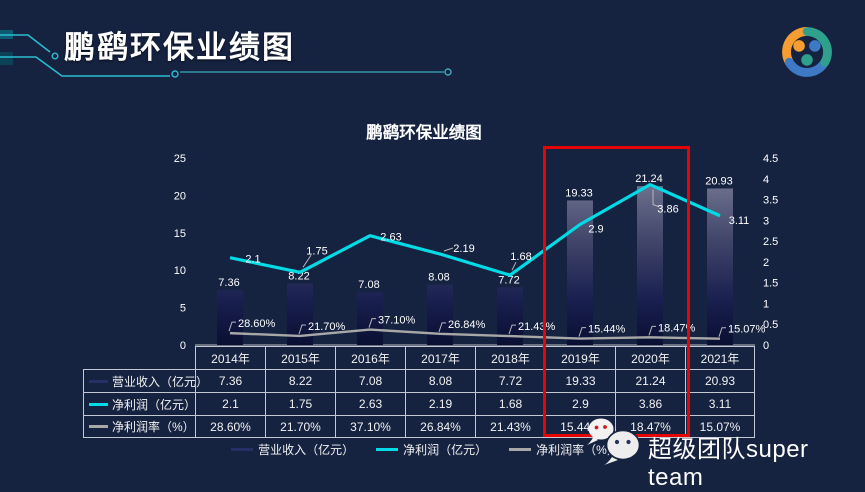 The width and height of the screenshot is (865, 492). I want to click on table-cell: 2.63, so click(370, 403).